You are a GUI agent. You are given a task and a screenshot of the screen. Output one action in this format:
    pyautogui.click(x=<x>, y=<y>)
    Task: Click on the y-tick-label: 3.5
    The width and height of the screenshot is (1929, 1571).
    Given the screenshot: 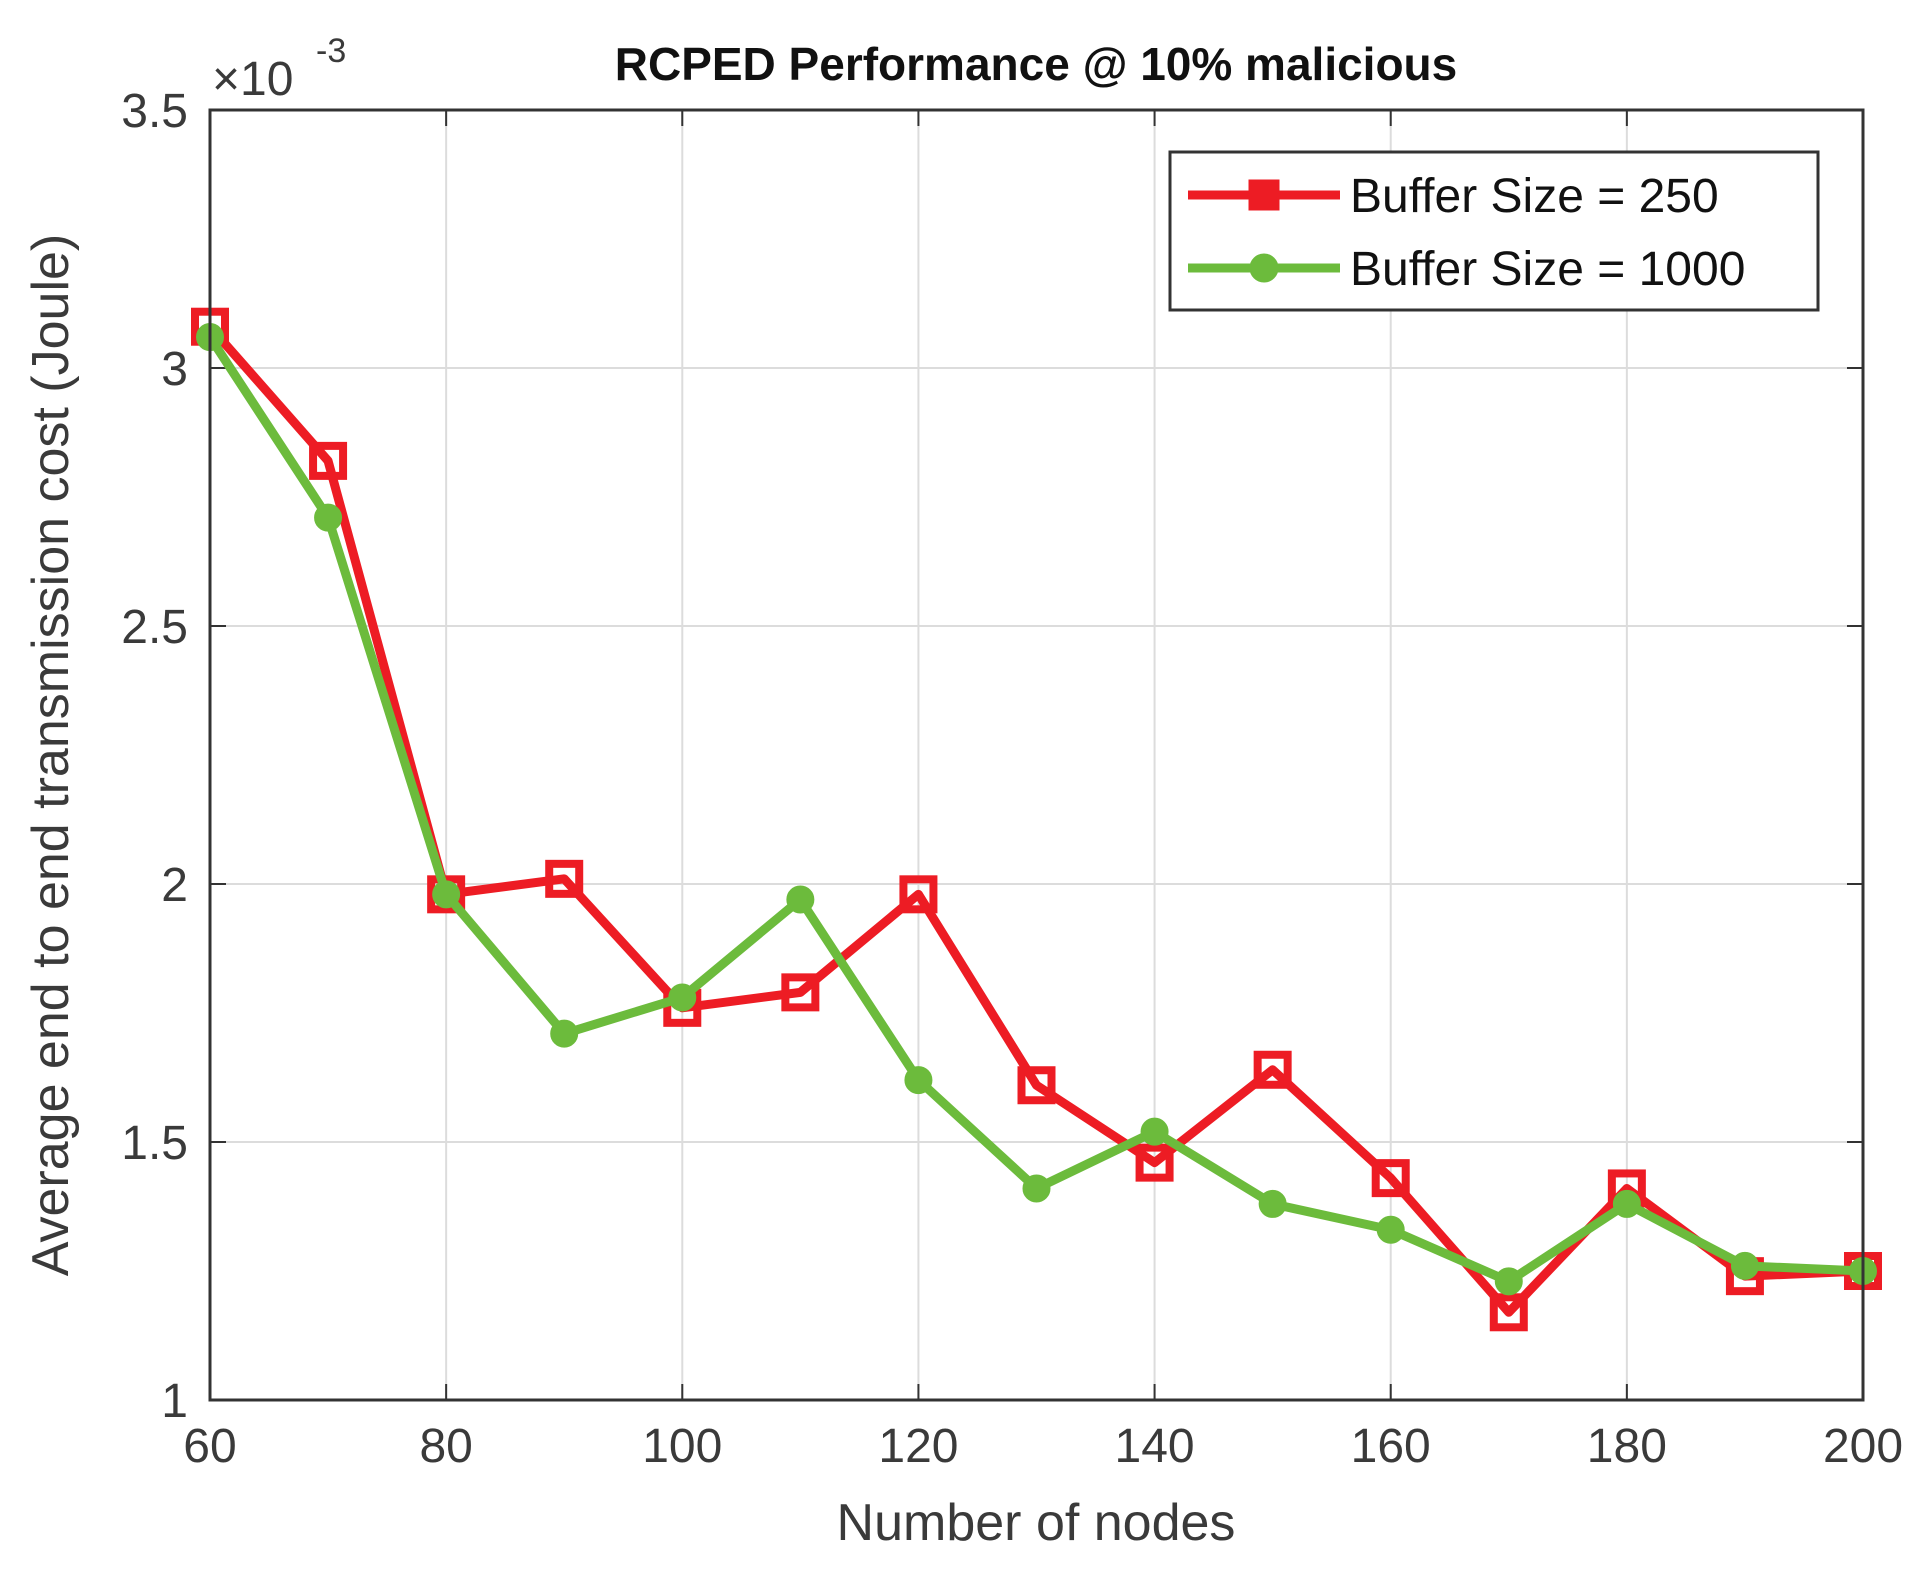 What is the action you would take?
    pyautogui.click(x=154, y=111)
    